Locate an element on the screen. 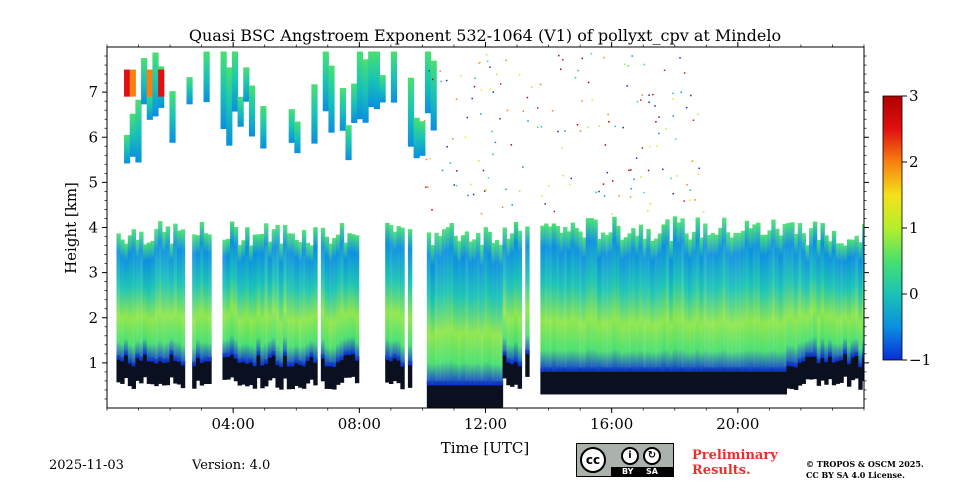  cc-license-badge: cc i ↻ BY SA is located at coordinates (625, 460).